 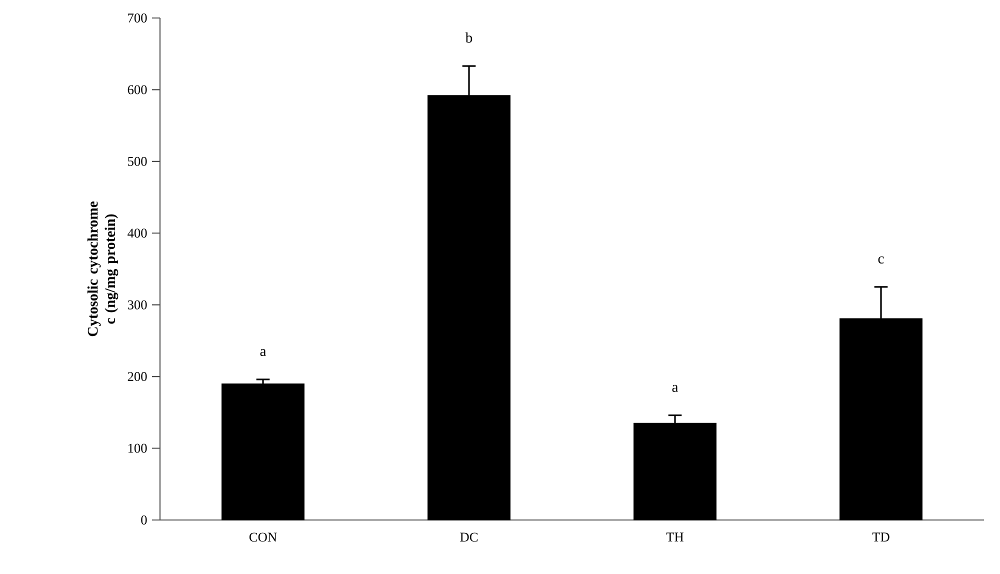 What do you see at coordinates (137, 448) in the screenshot?
I see `y-tick-label: 100` at bounding box center [137, 448].